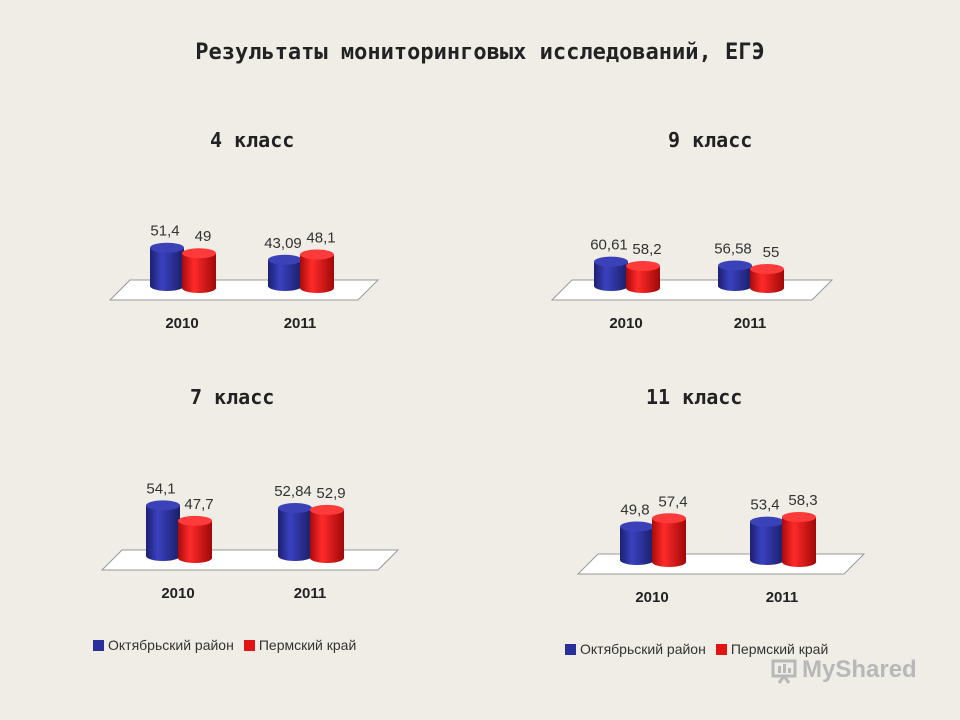 Image resolution: width=960 pixels, height=720 pixels. I want to click on bar-cap-1-2011-district, so click(735, 265).